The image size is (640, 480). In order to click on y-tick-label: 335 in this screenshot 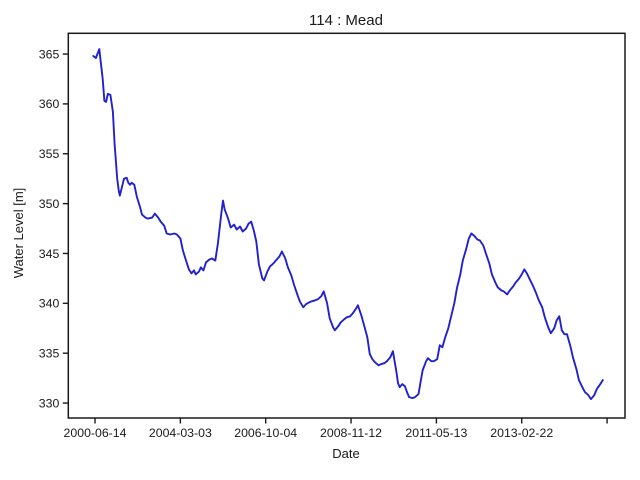, I will do `click(49, 353)`.